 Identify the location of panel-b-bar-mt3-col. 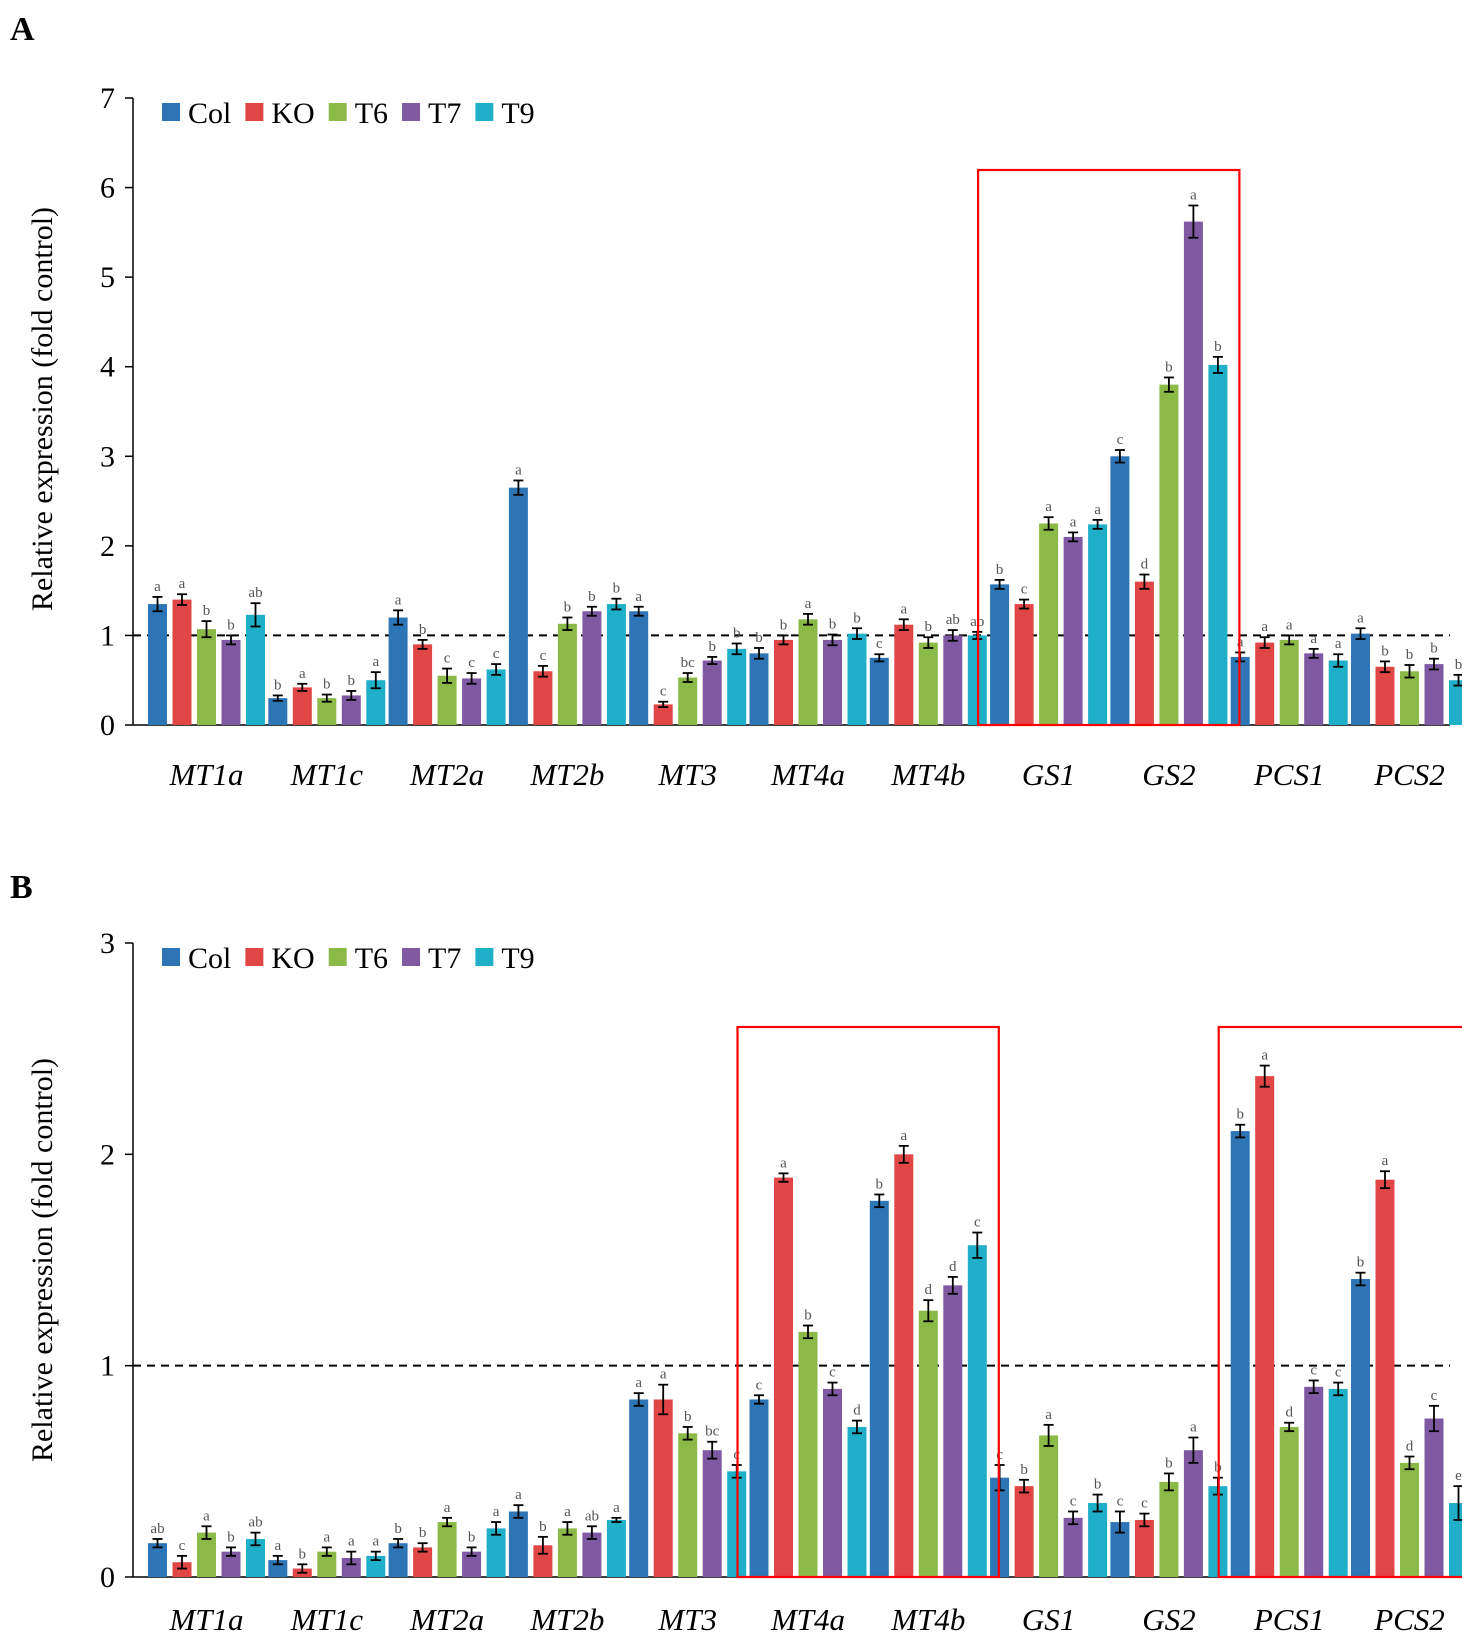
(639, 1488).